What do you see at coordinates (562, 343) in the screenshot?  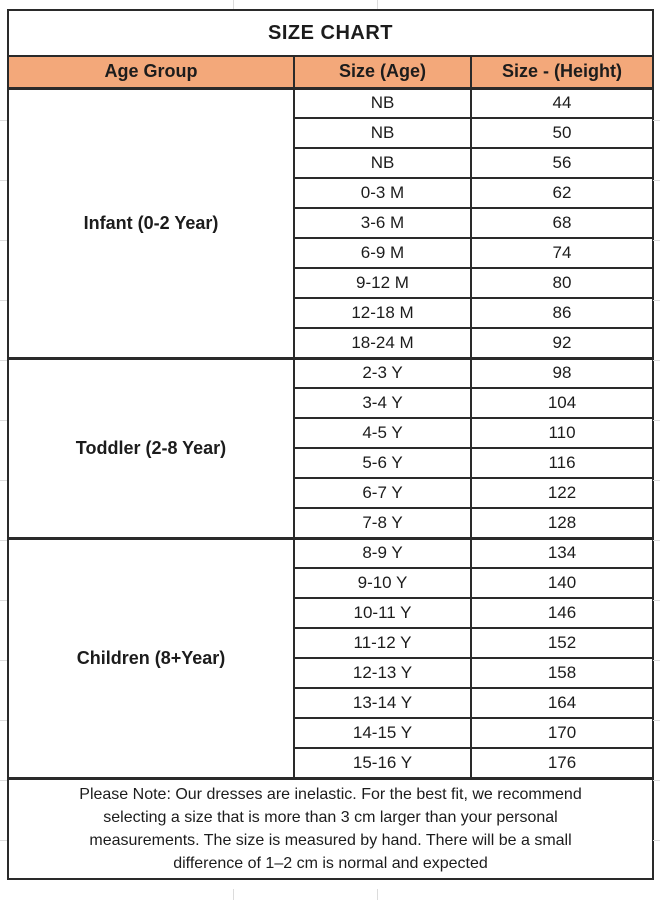 I see `size-height-cell: 92` at bounding box center [562, 343].